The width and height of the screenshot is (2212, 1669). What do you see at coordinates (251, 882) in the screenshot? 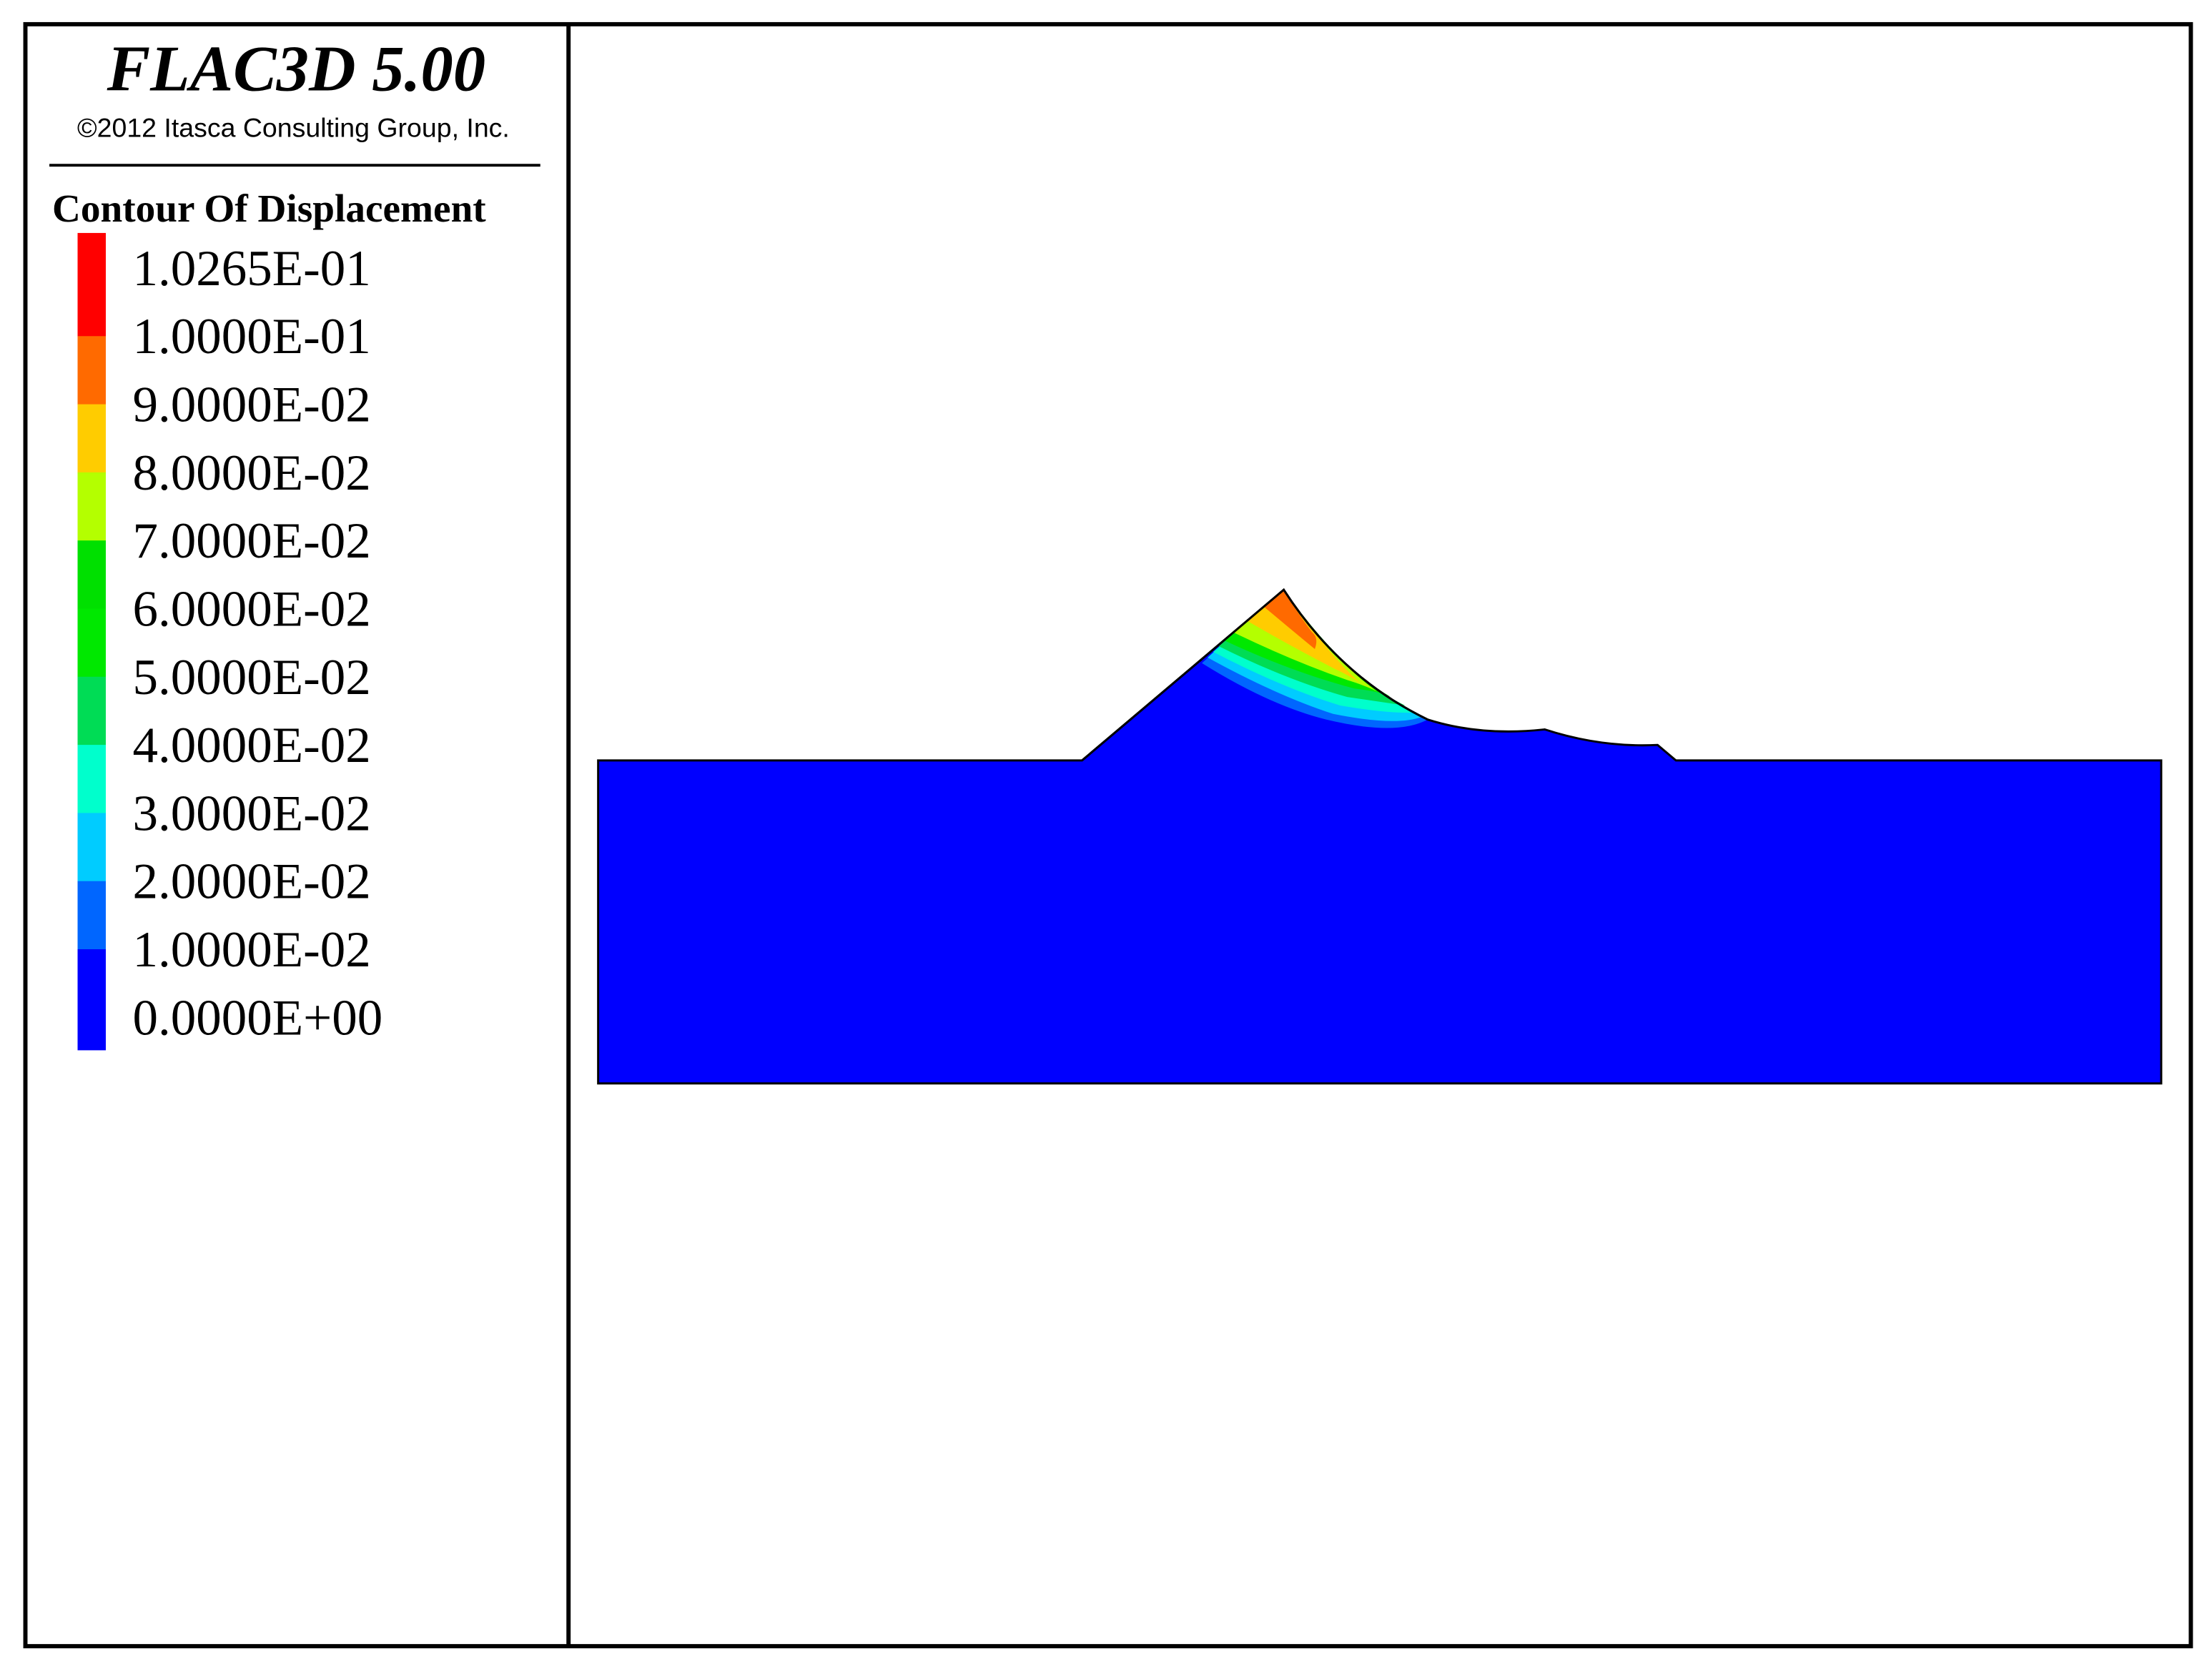
I see `legend-label: 2.0000E-02` at bounding box center [251, 882].